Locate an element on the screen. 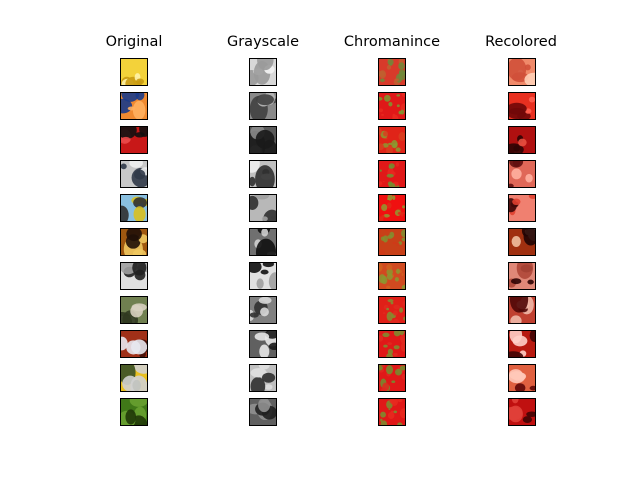  thumbnail-chrominance-strawberries is located at coordinates (392, 140).